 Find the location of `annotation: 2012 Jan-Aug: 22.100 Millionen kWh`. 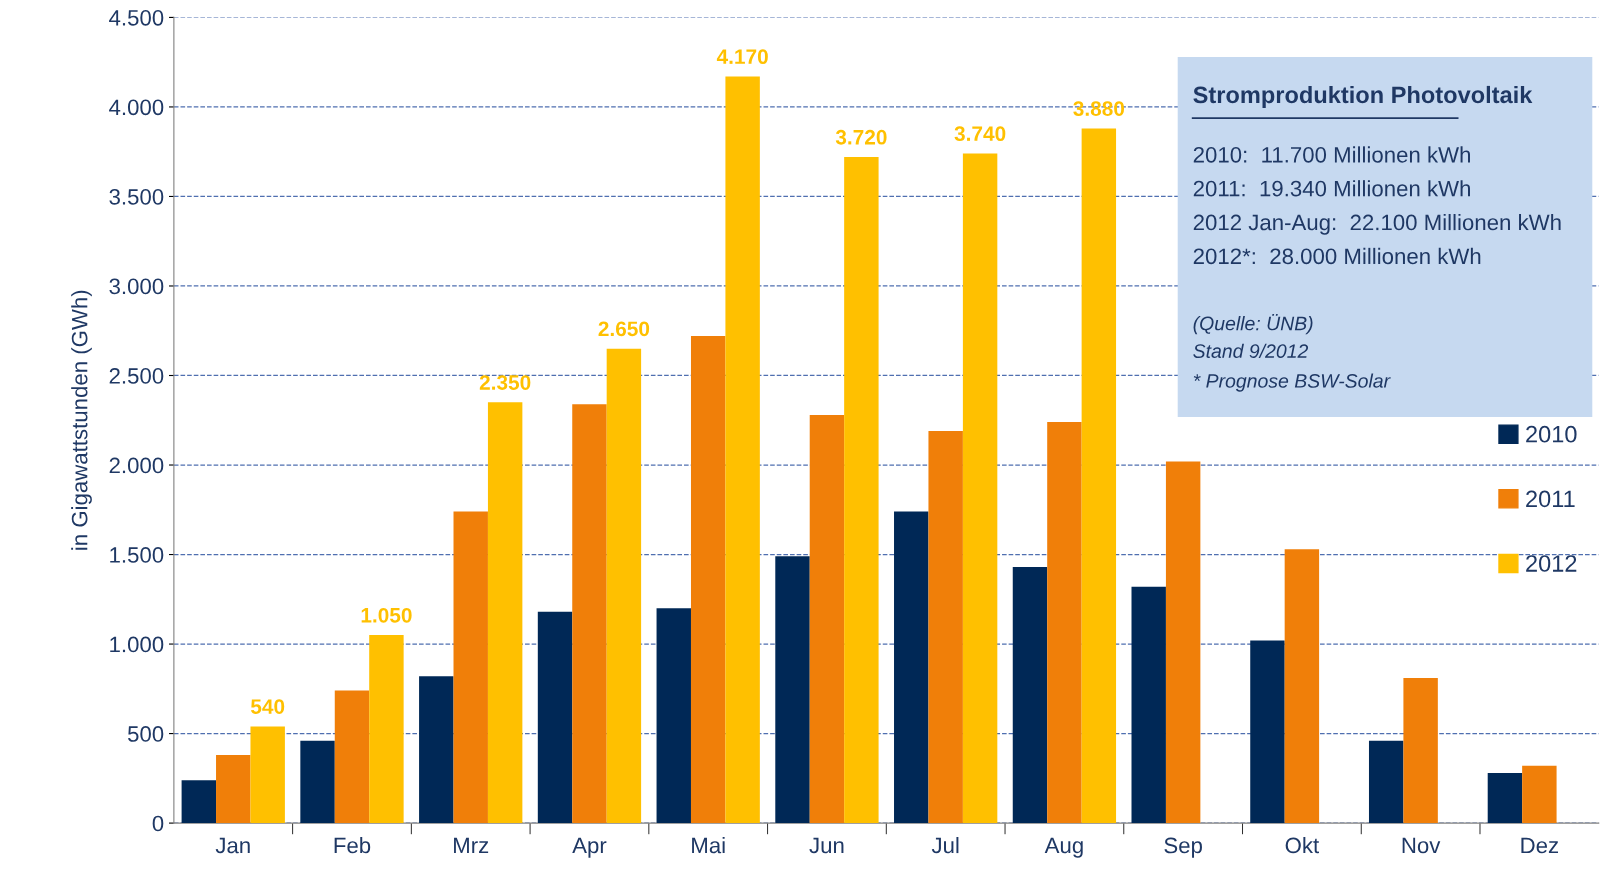

annotation: 2012 Jan-Aug: 22.100 Millionen kWh is located at coordinates (1377, 224).